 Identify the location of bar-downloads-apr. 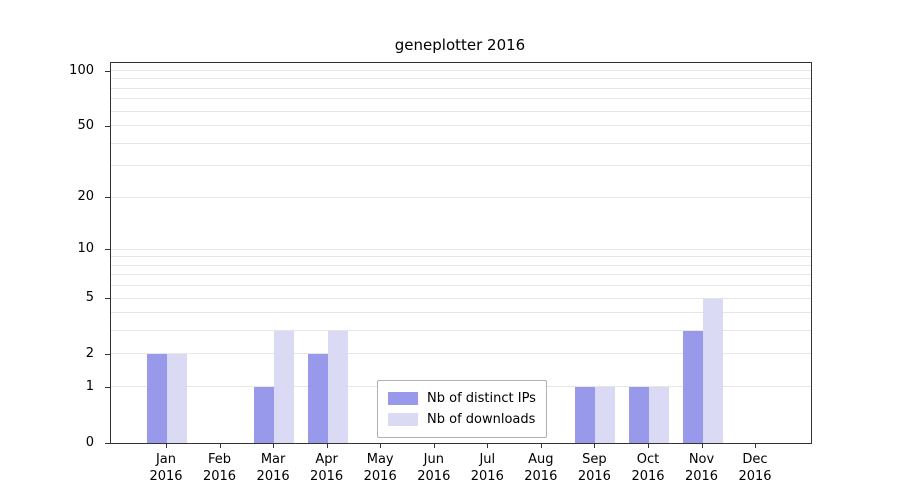
(337, 387).